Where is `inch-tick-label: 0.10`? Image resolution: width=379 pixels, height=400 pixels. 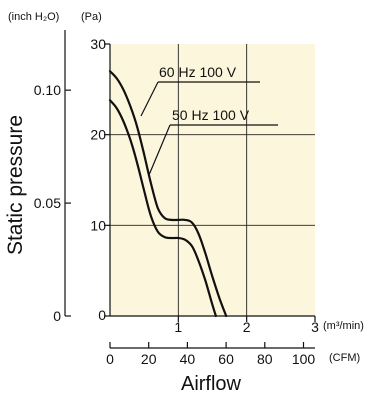
inch-tick-label: 0.10 is located at coordinates (47, 90).